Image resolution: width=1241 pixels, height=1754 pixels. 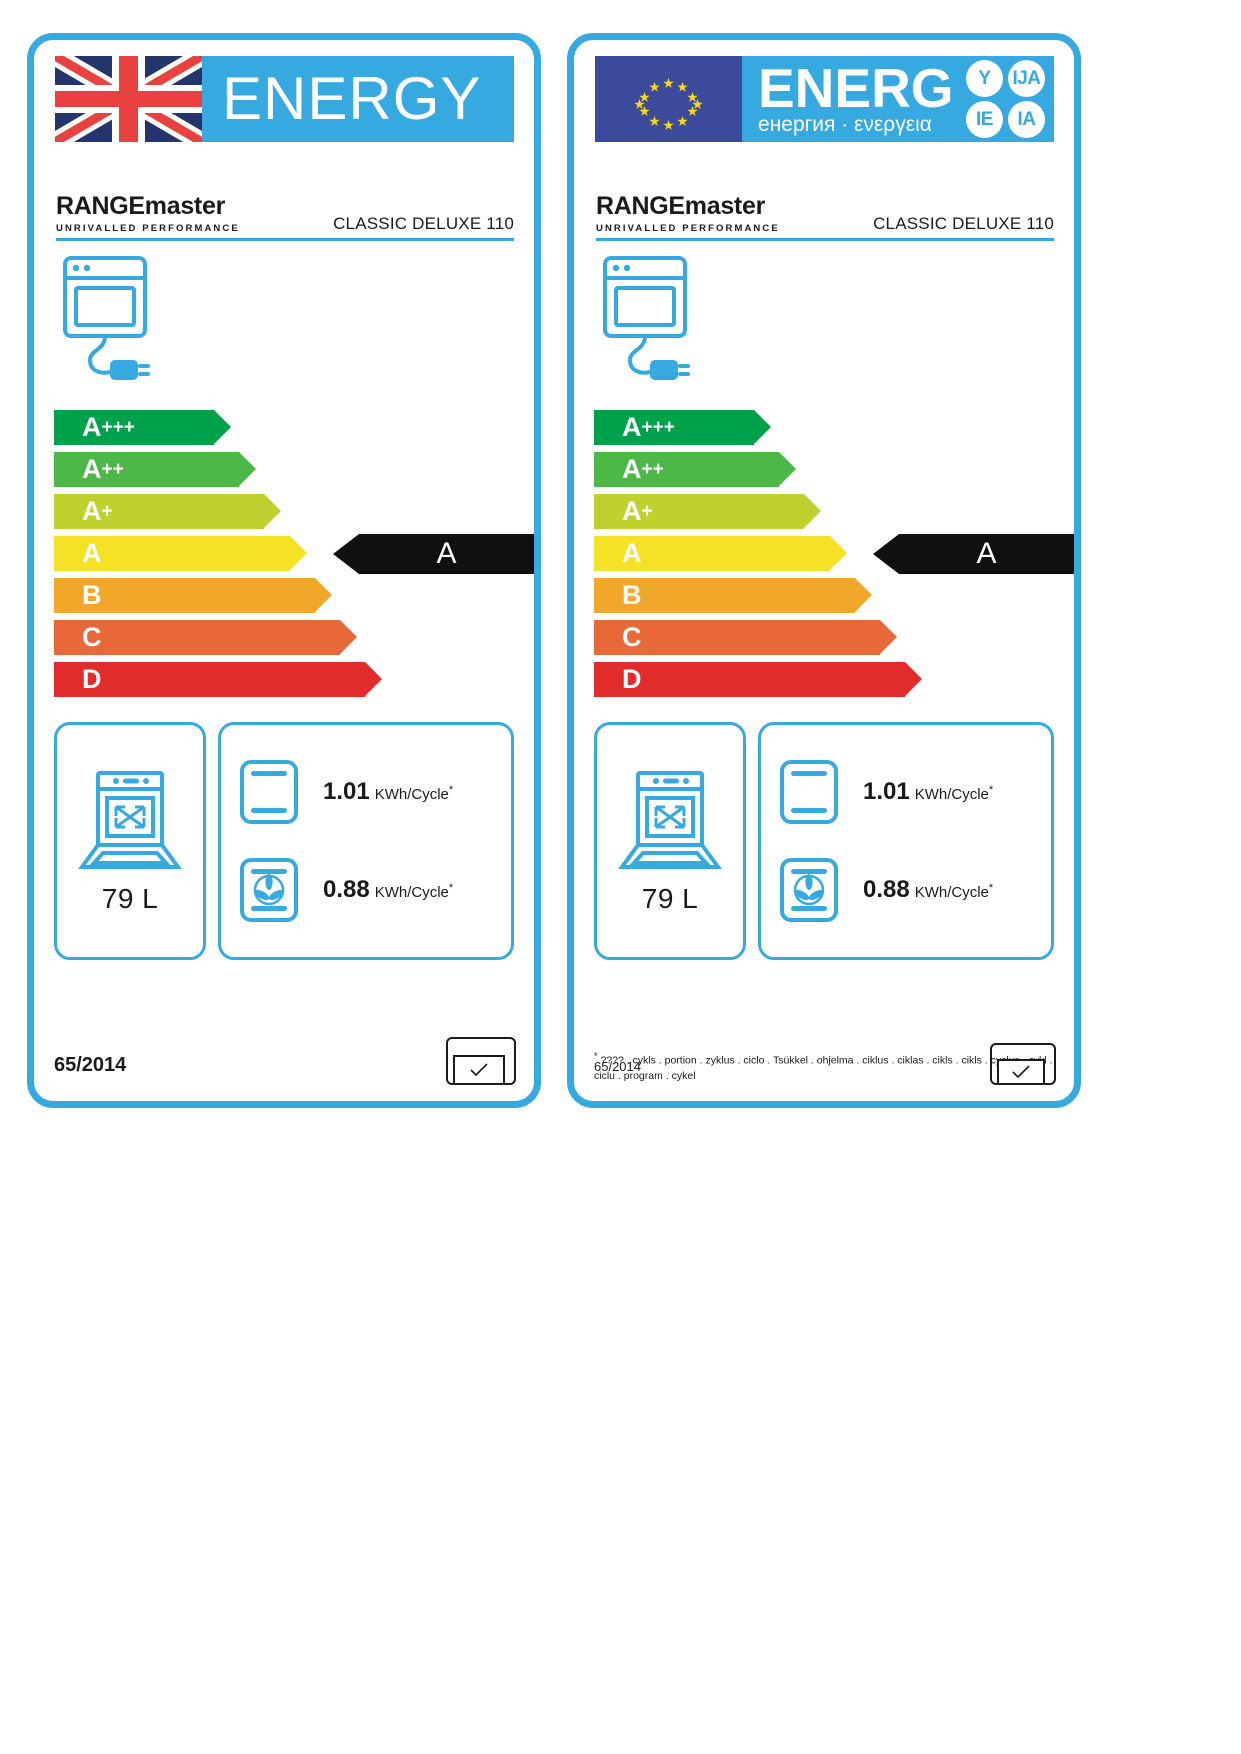 I want to click on energy-word-band: ENERG енергия · ενεργεια Y IJA IE IA, so click(x=898, y=99).